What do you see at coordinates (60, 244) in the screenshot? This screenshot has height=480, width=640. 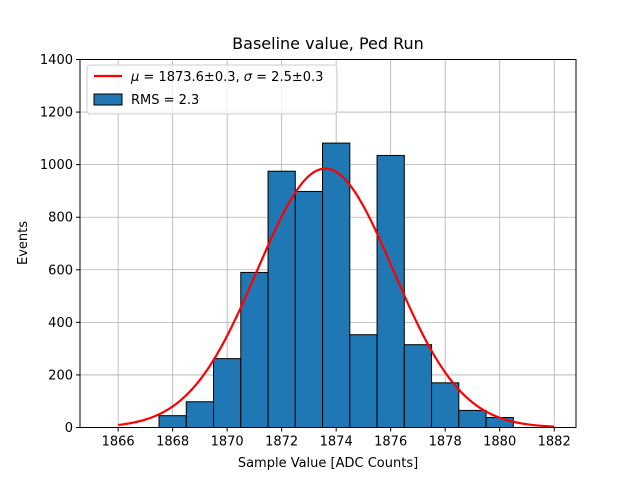 I see `y-axis-ticks: 0 200 400 600 800 1000 1200 1400` at bounding box center [60, 244].